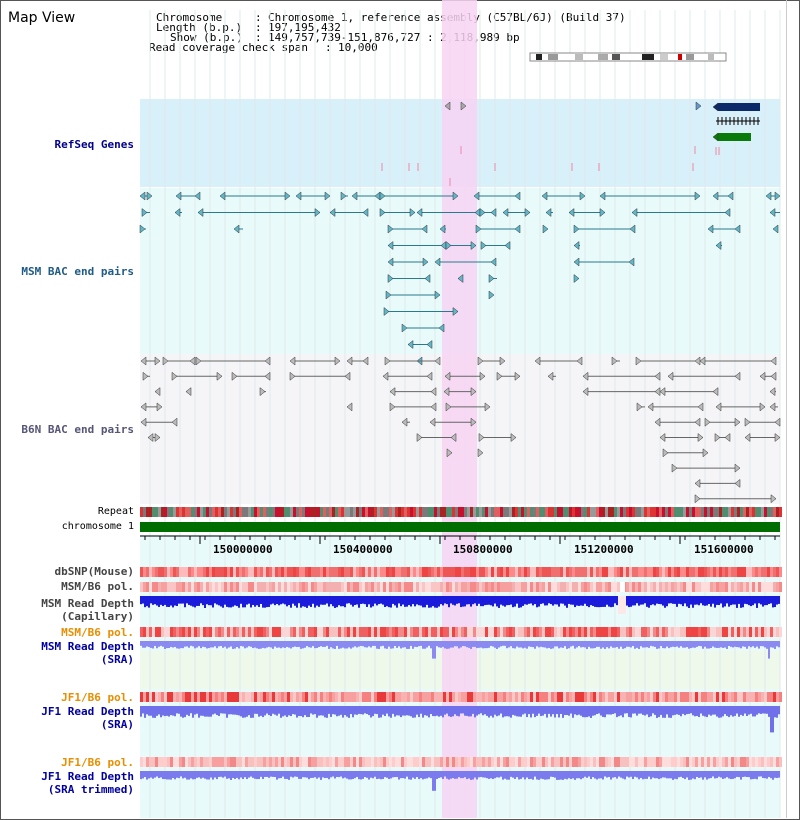 The image size is (800, 820). I want to click on info-colon: :, so click(258, 37).